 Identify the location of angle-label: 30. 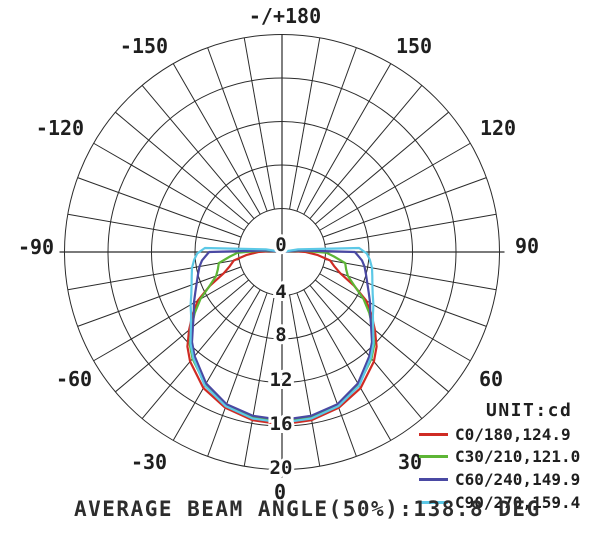
(410, 462).